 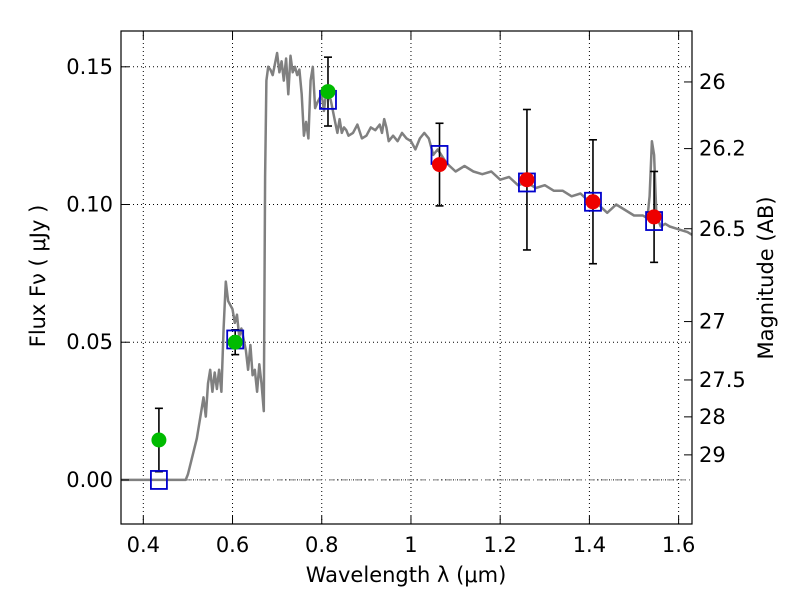 I want to click on x-tick-label: 0.6, so click(x=232, y=545).